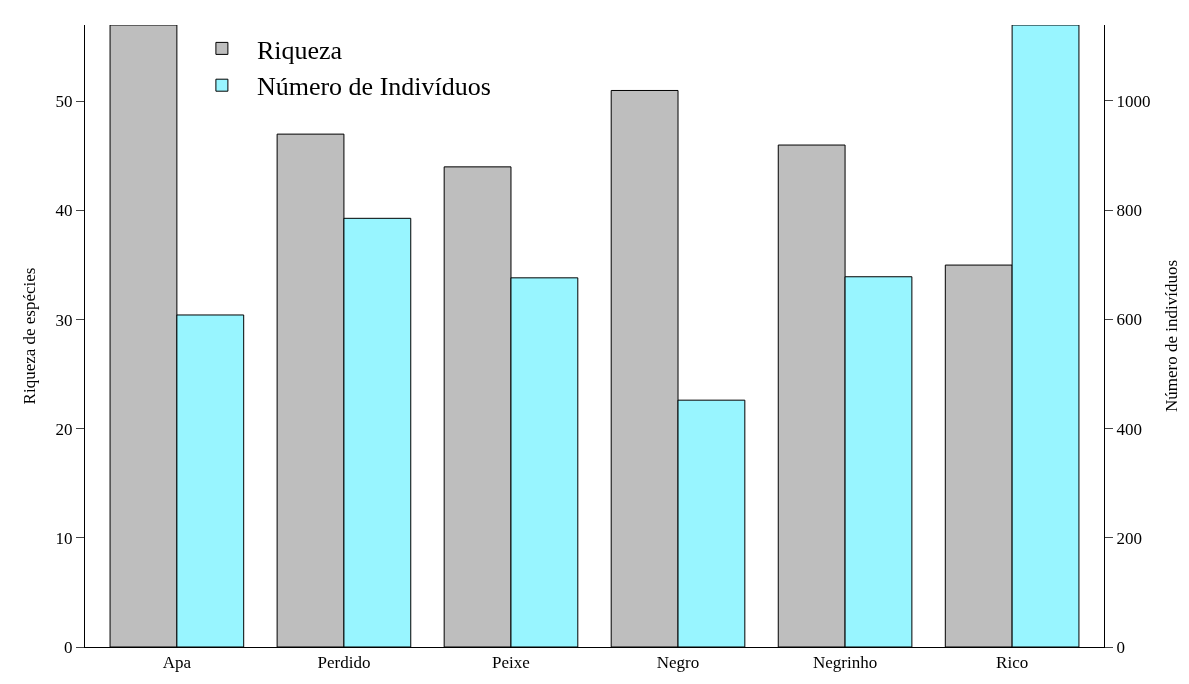 This screenshot has height=684, width=1189. Describe the element at coordinates (1129, 211) in the screenshot. I see `y2-tick-label: 800` at that location.